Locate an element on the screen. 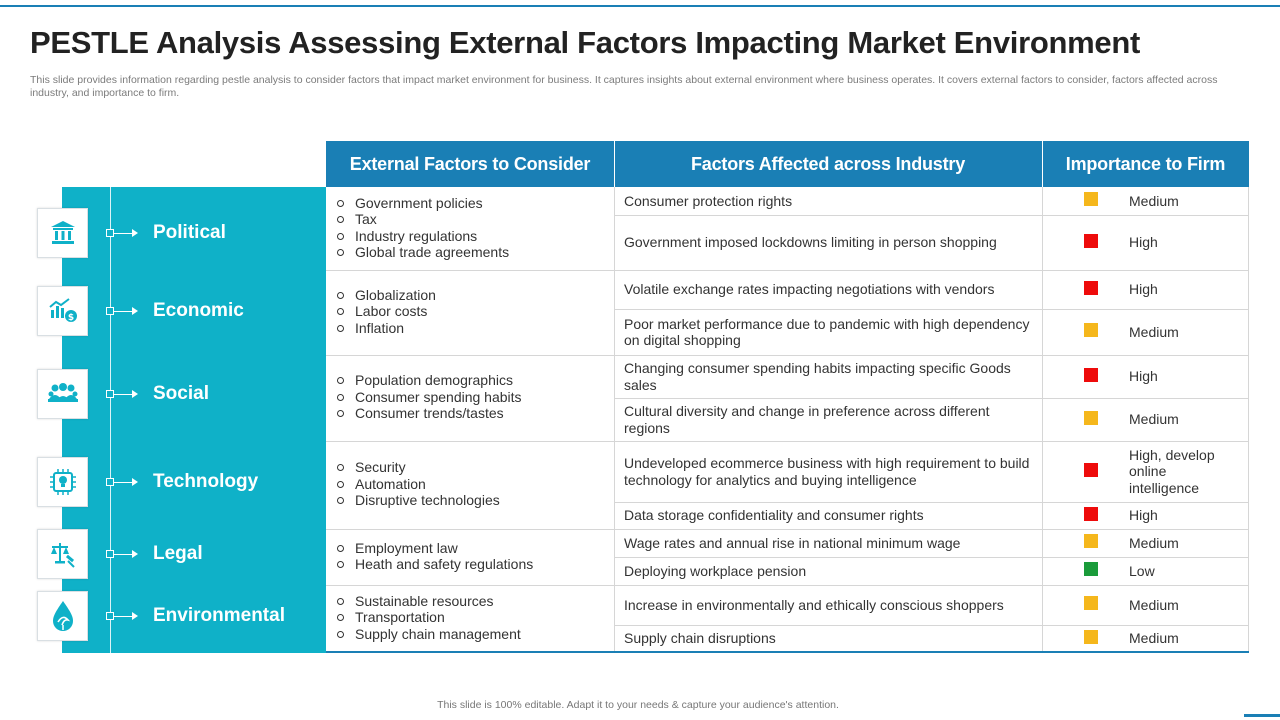  category-social: Social is located at coordinates (163, 394).